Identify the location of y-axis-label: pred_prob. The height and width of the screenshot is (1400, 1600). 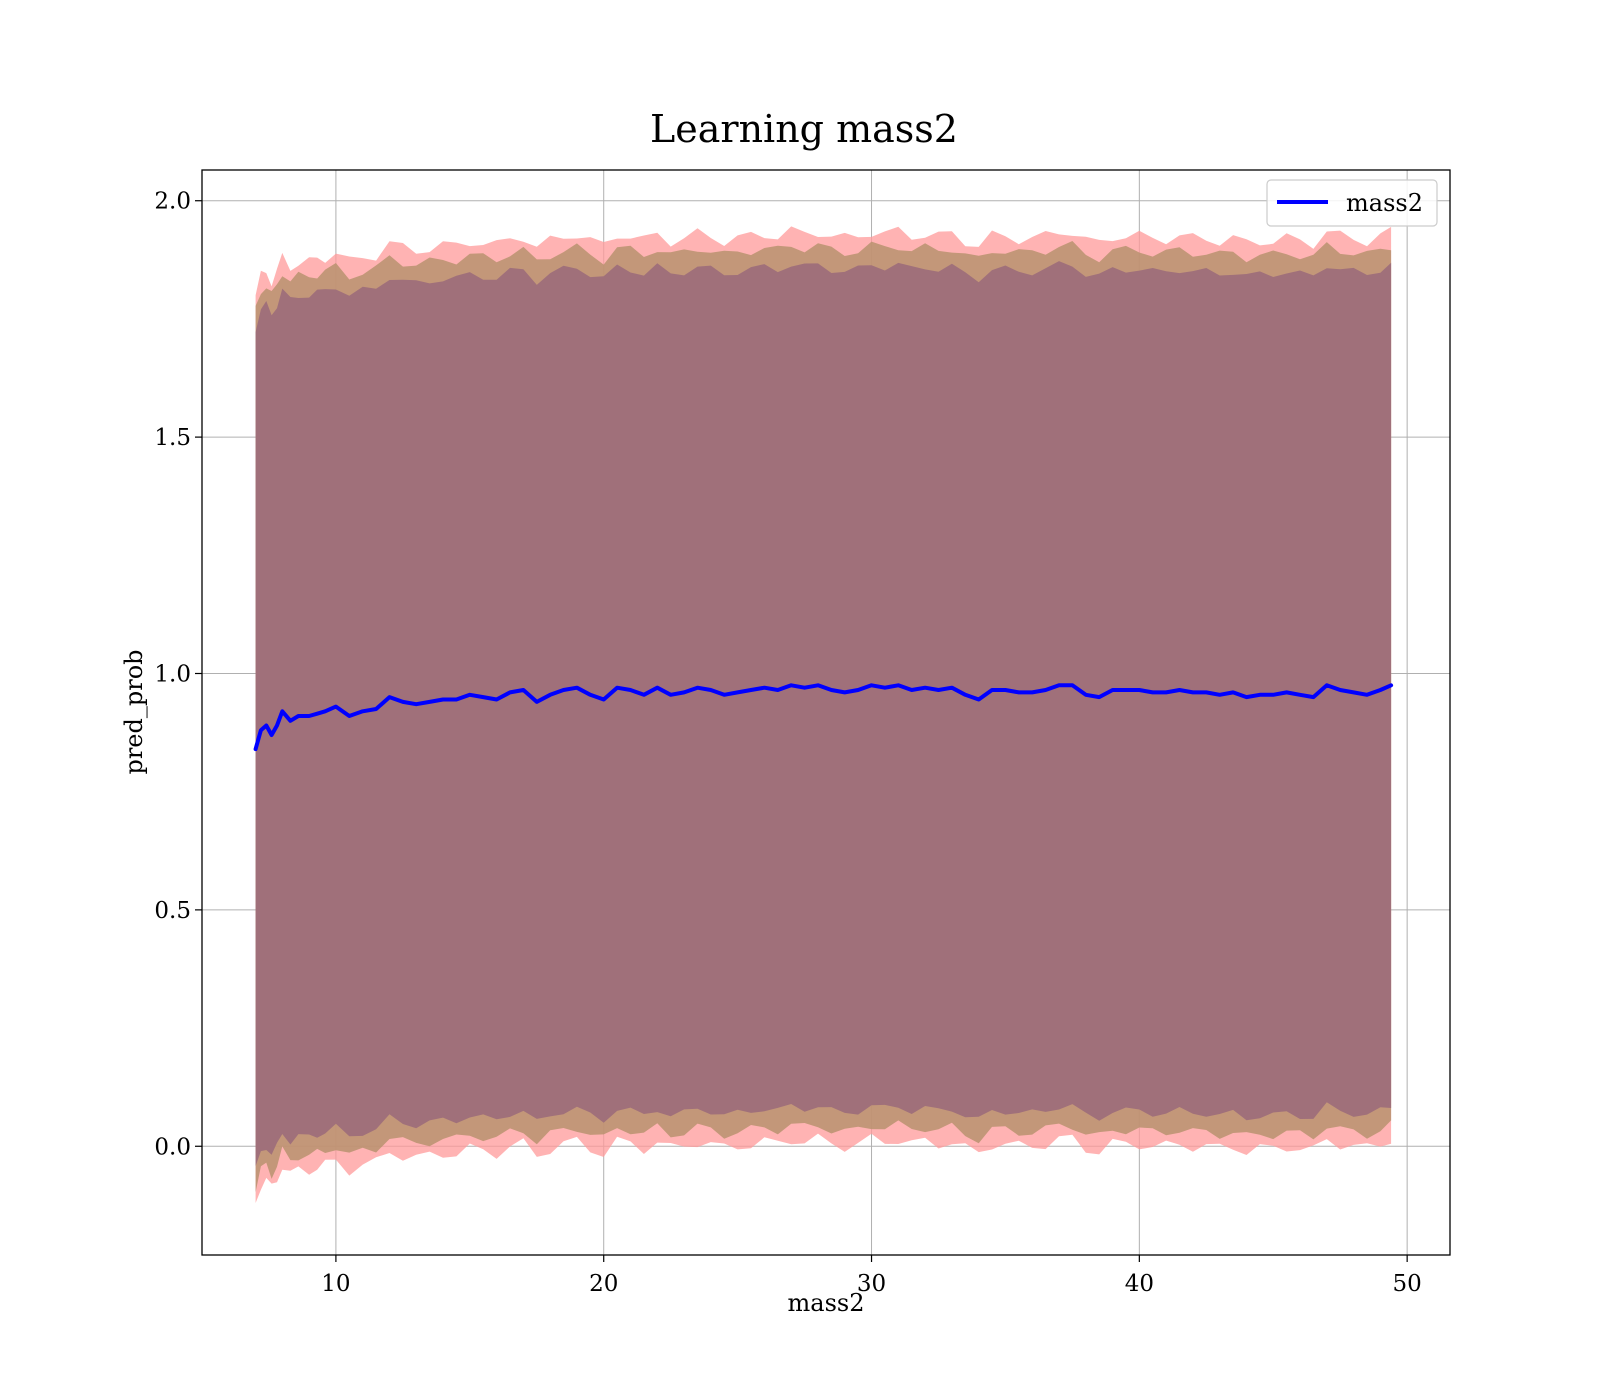
(134, 711).